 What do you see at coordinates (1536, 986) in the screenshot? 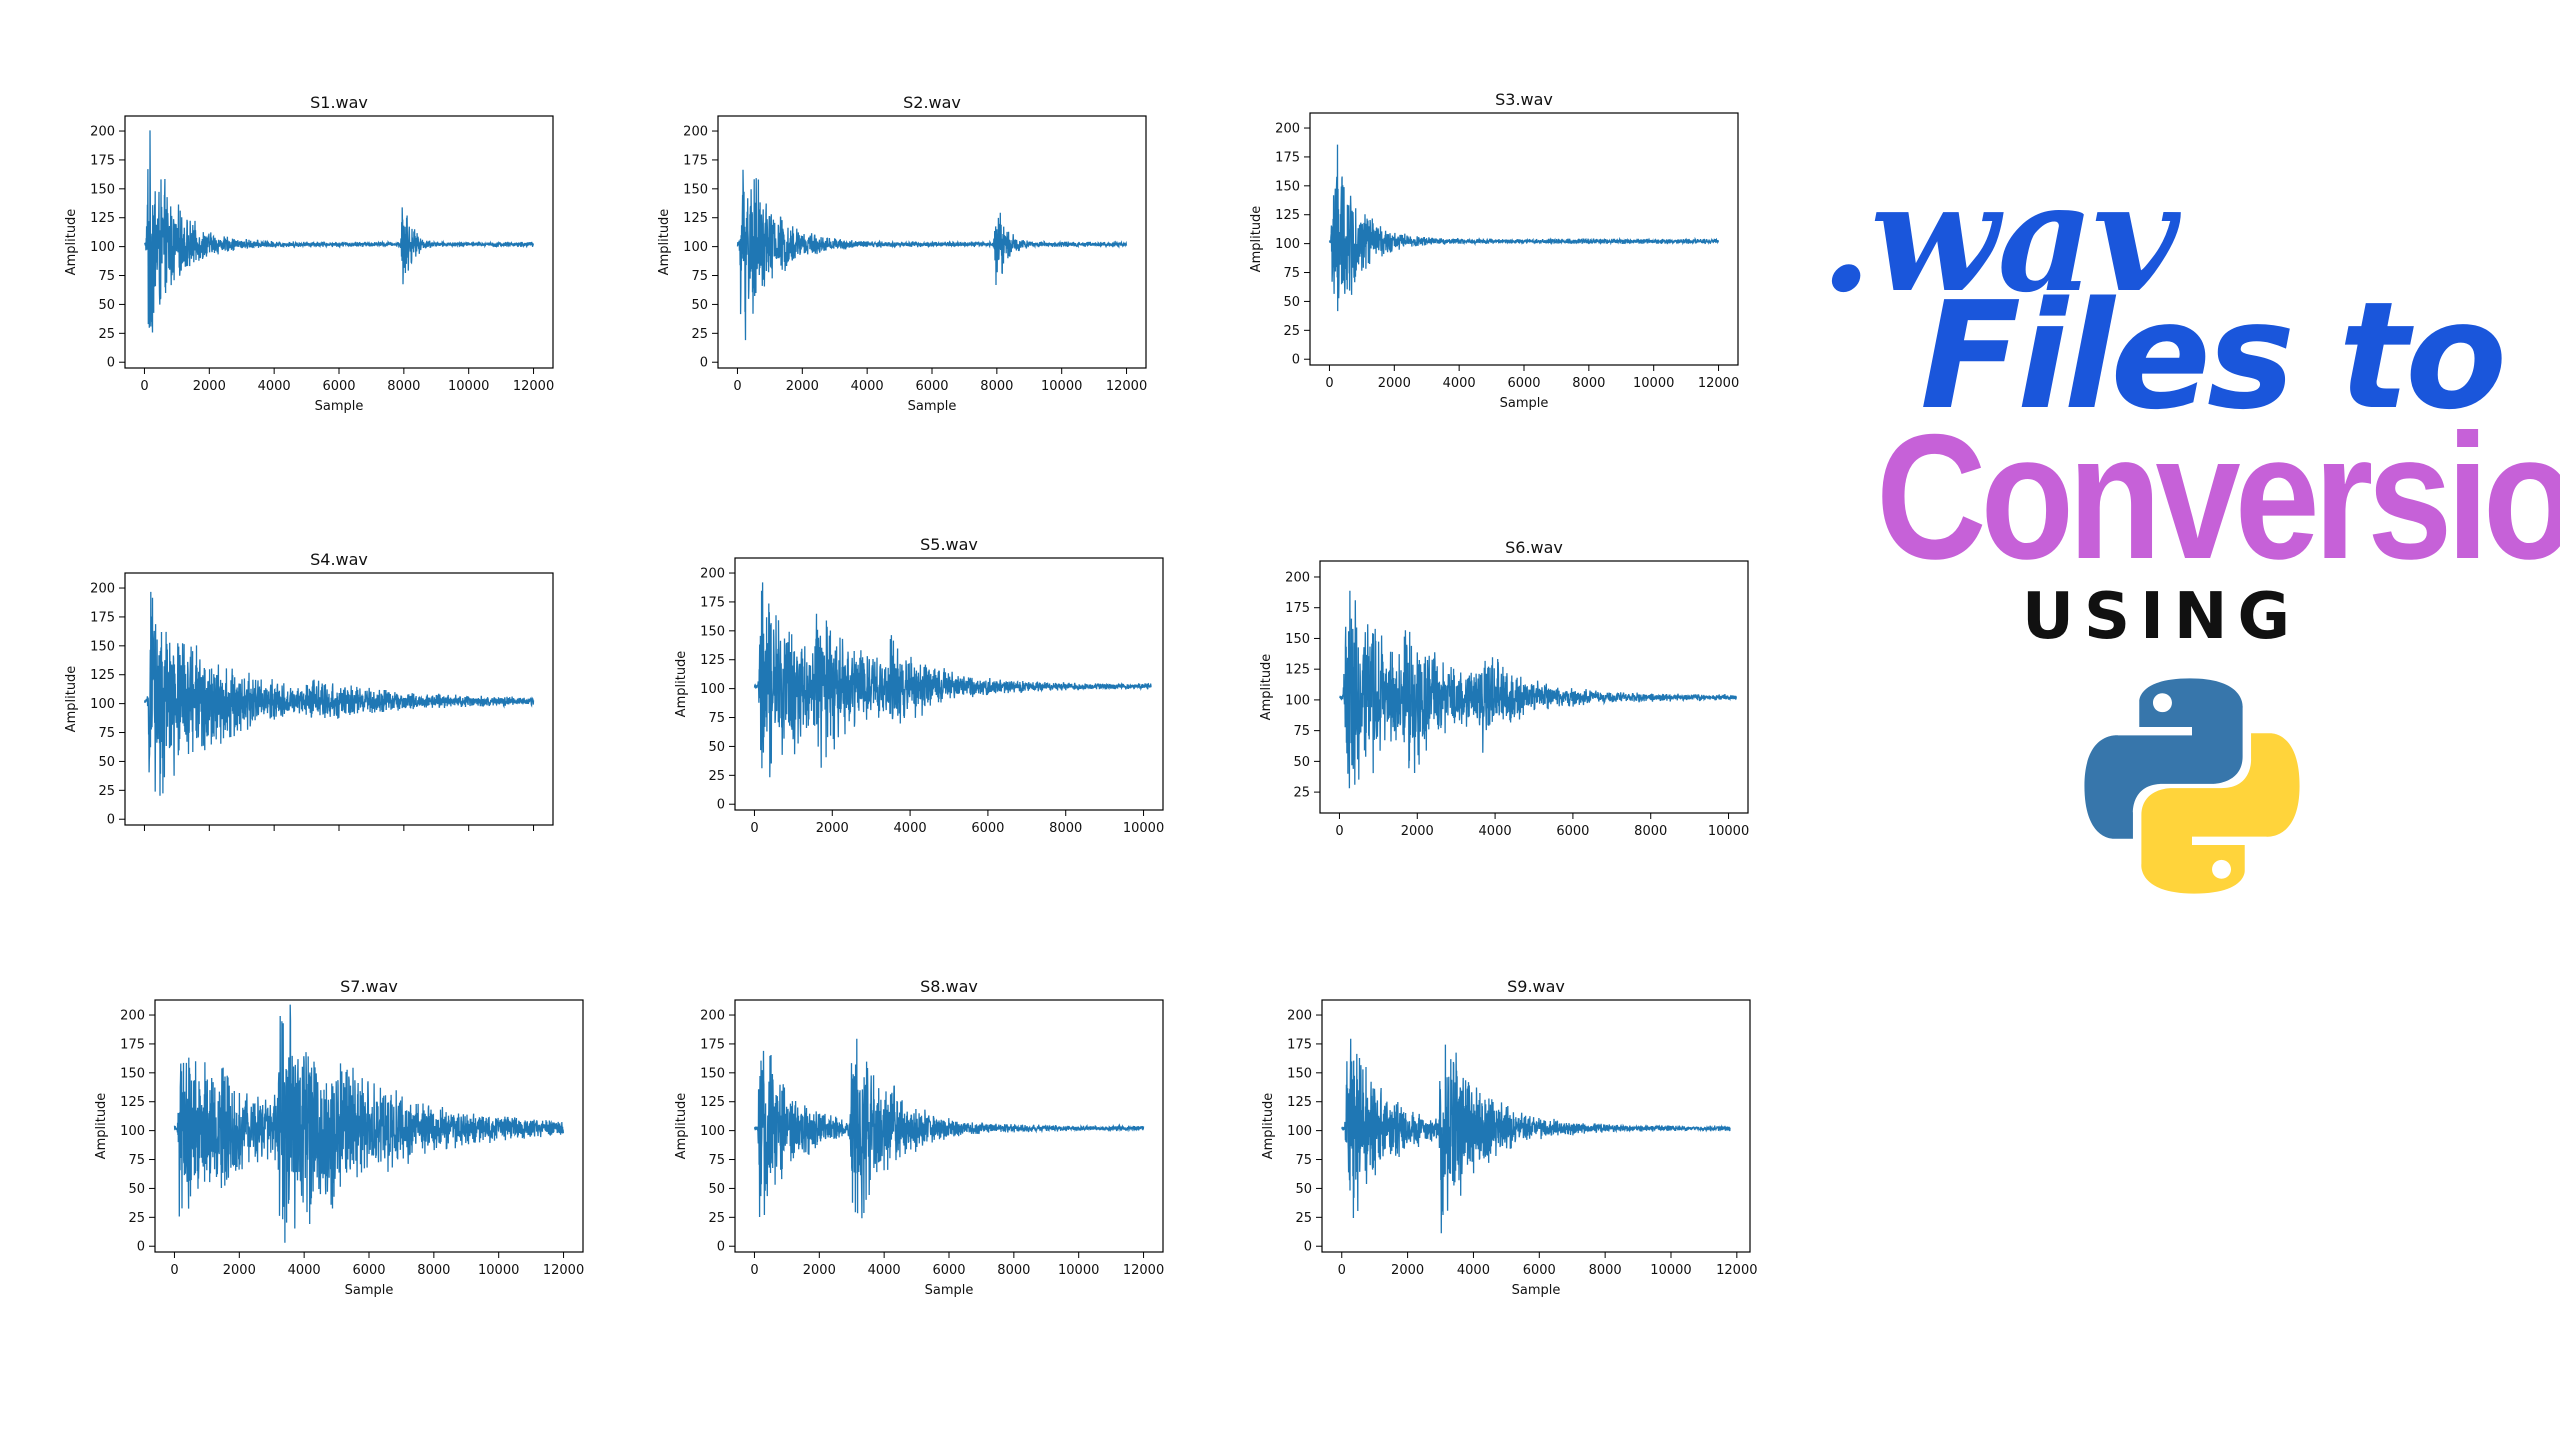
I see `chart-title: S9.wav` at bounding box center [1536, 986].